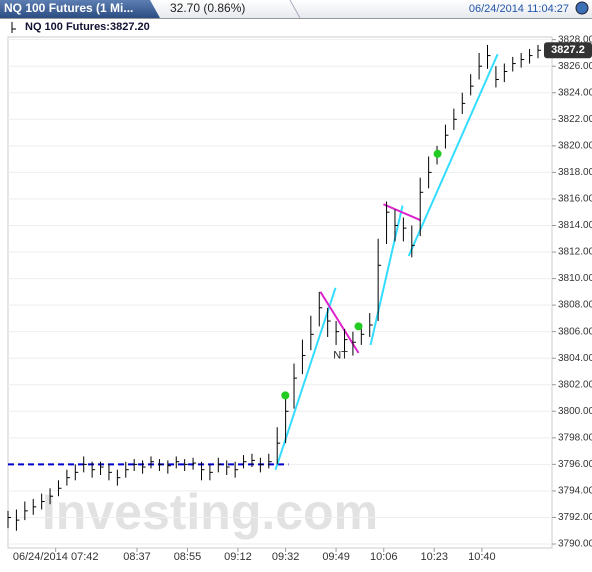 This screenshot has width=592, height=572. Describe the element at coordinates (56, 557) in the screenshot. I see `x-tick-label: 06/24/2014 07:42` at that location.